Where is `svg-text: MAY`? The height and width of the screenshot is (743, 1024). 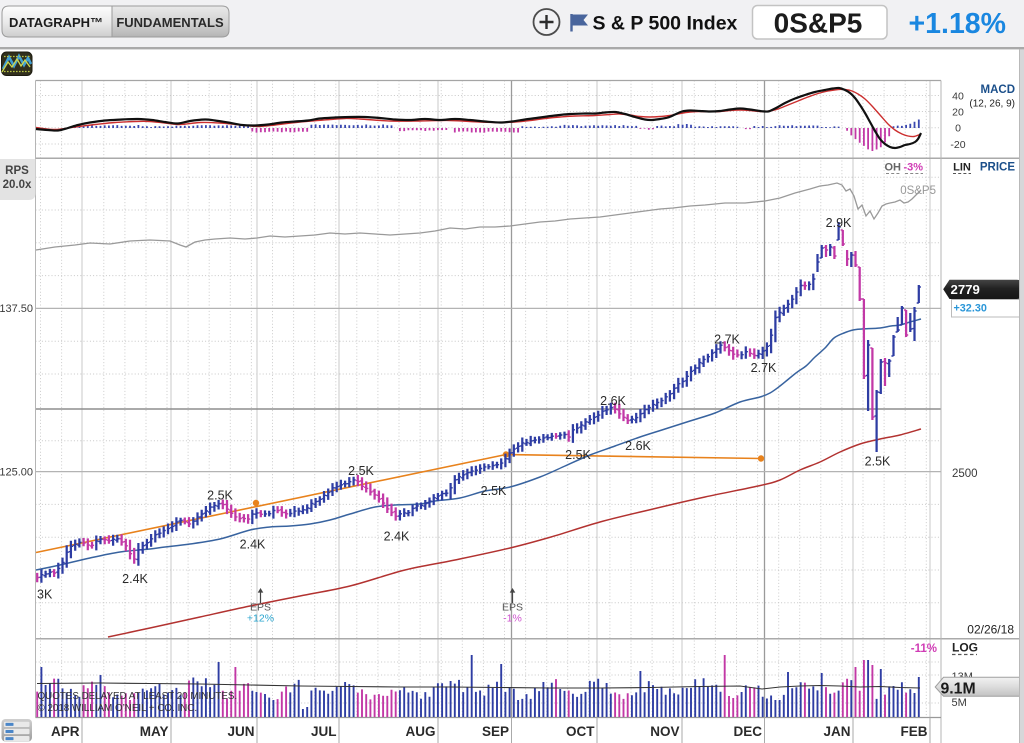 svg-text: MAY is located at coordinates (154, 731).